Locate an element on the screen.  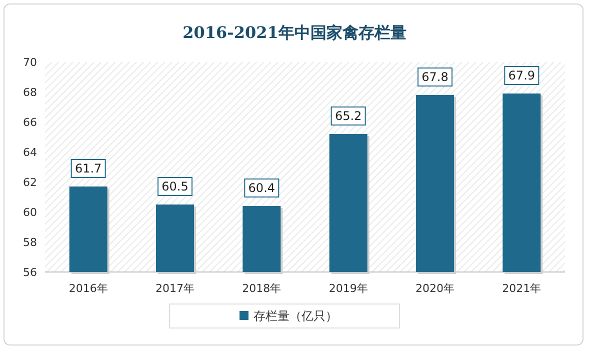
x-tick-label: 2020年 is located at coordinates (435, 288).